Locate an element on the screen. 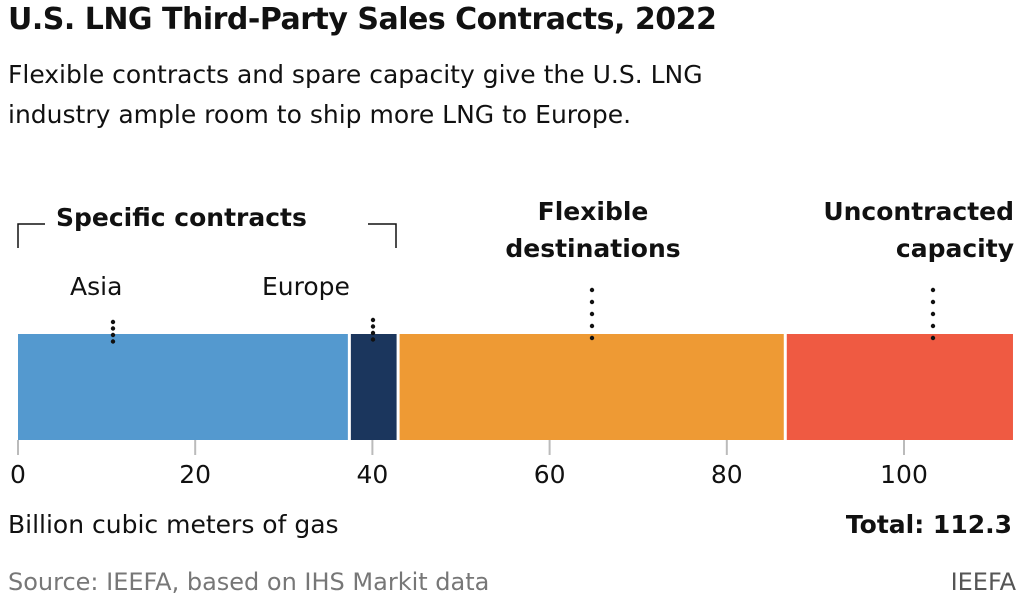 The height and width of the screenshot is (615, 1024). bar-segment-flexible-destinations is located at coordinates (591, 387).